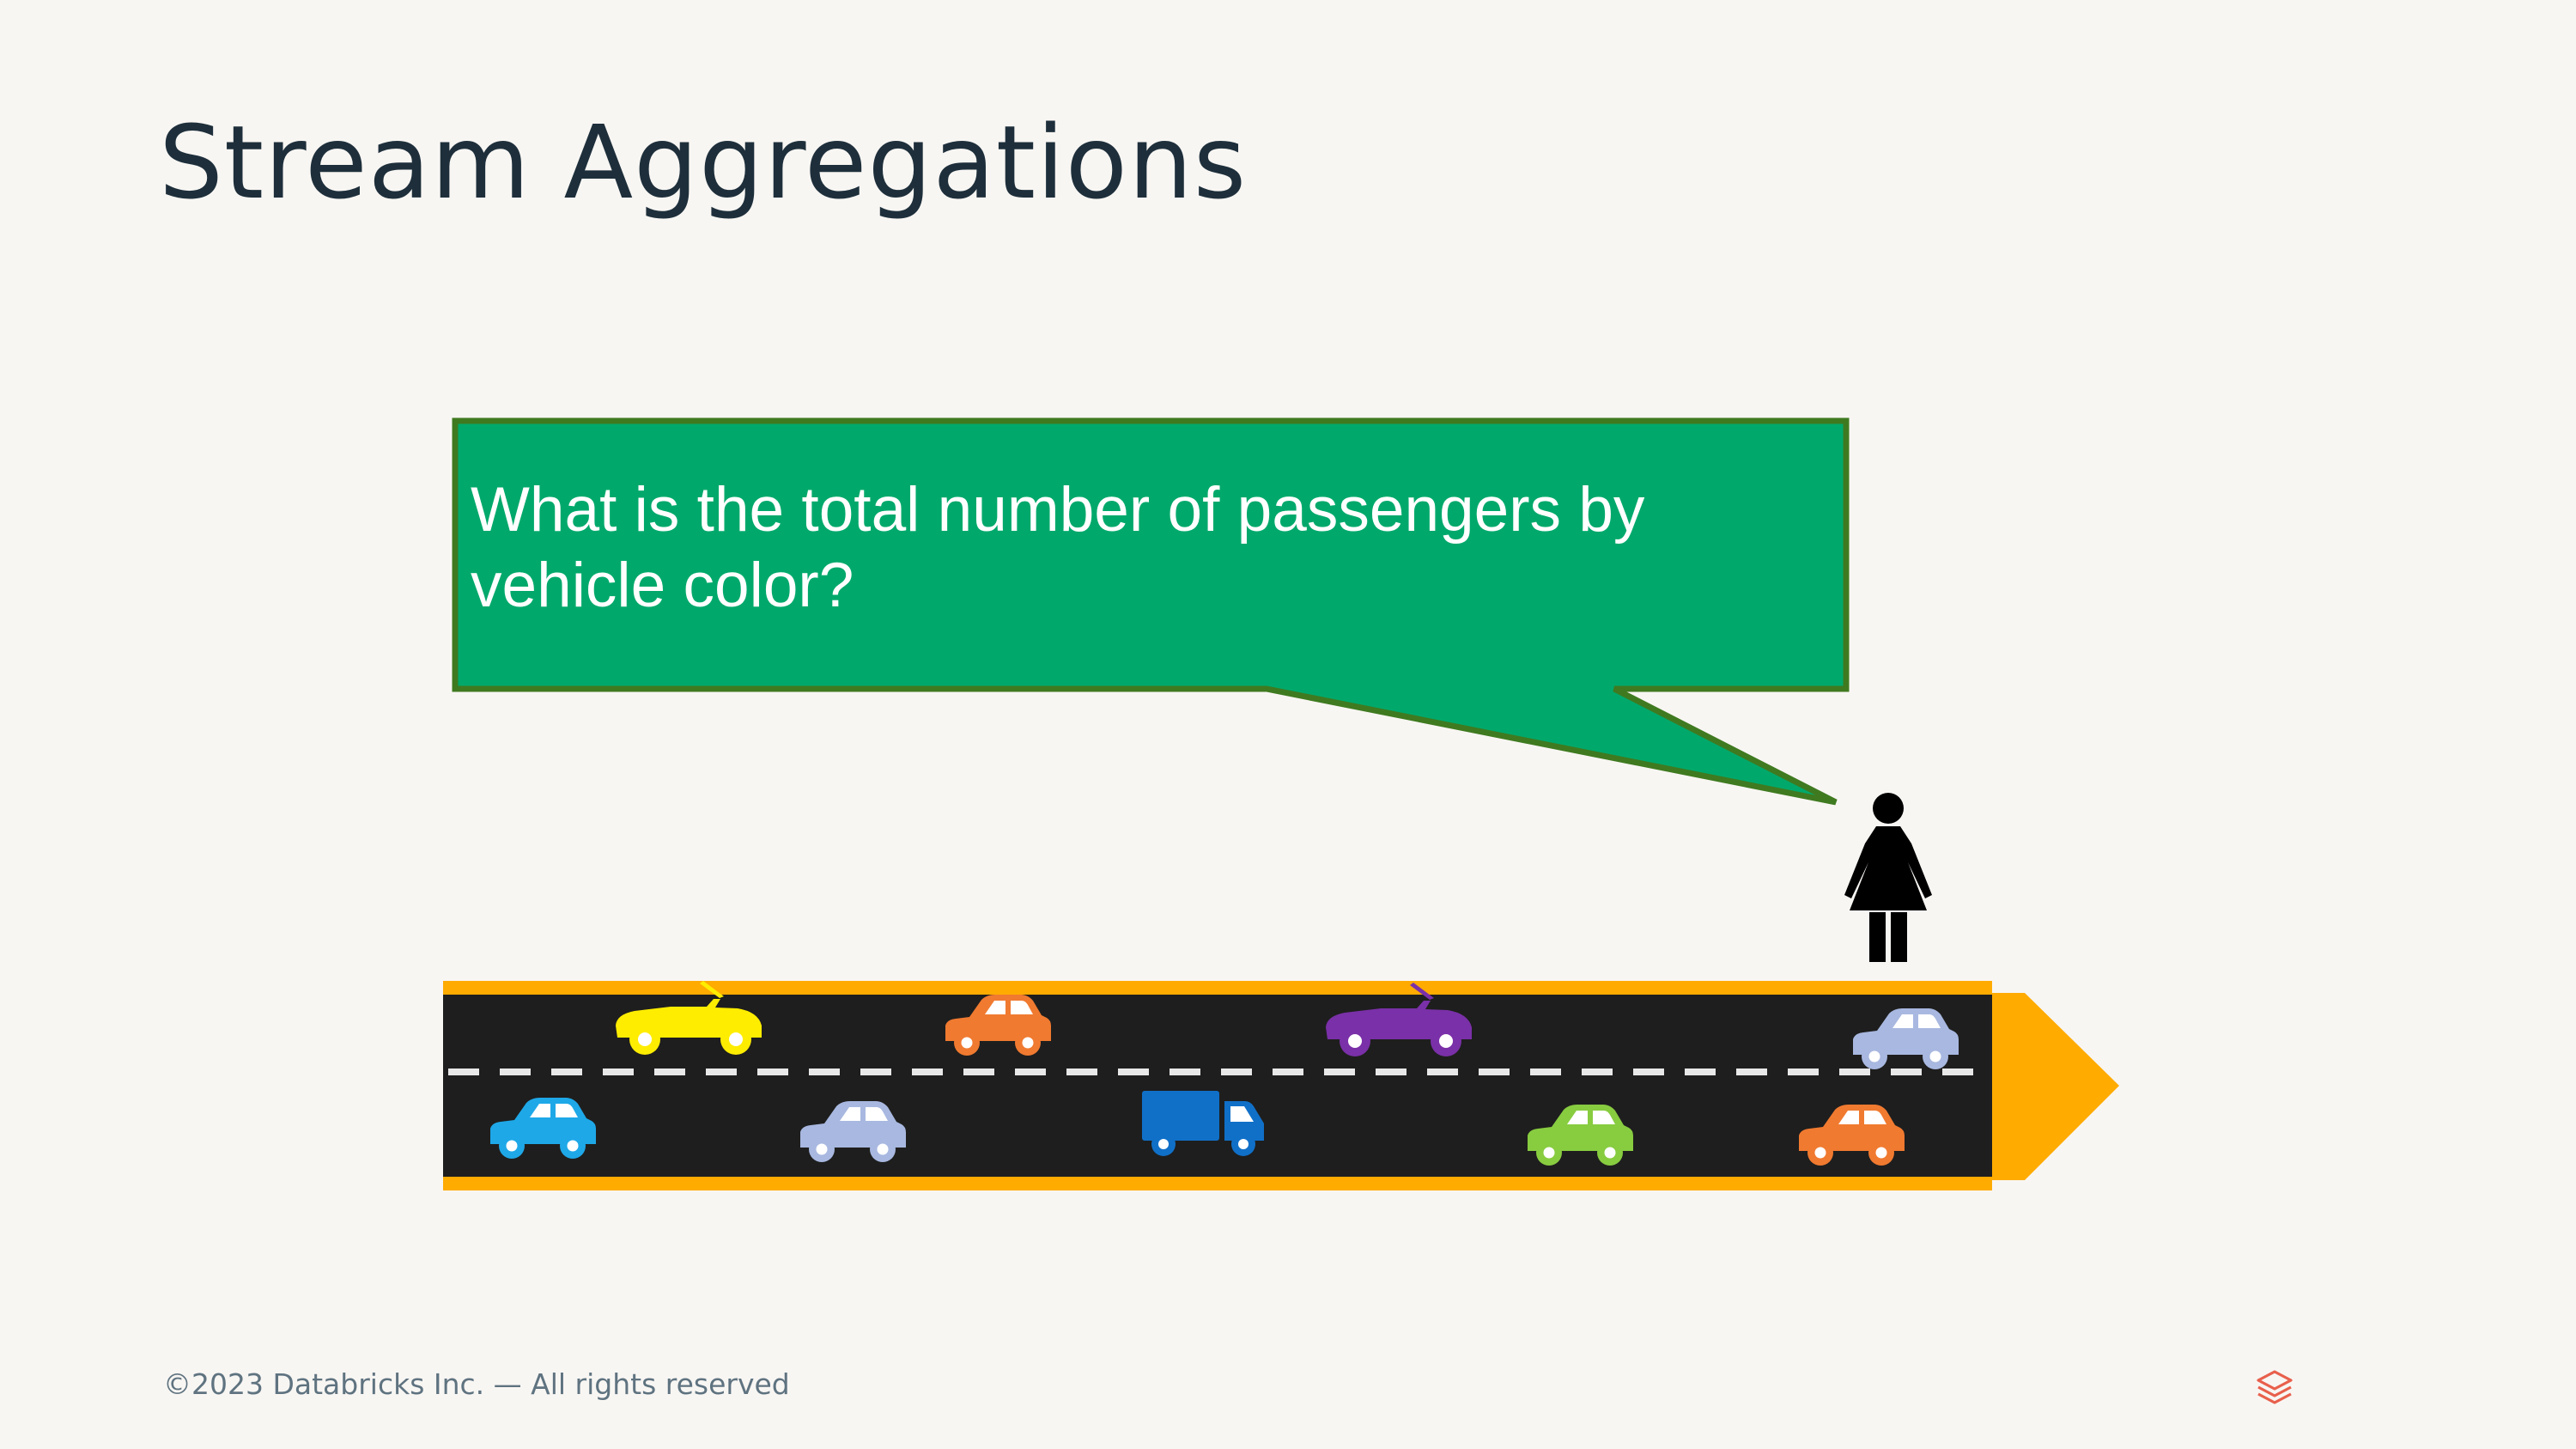  Describe the element at coordinates (2275, 1387) in the screenshot. I see `databricks-logo-icon` at that location.